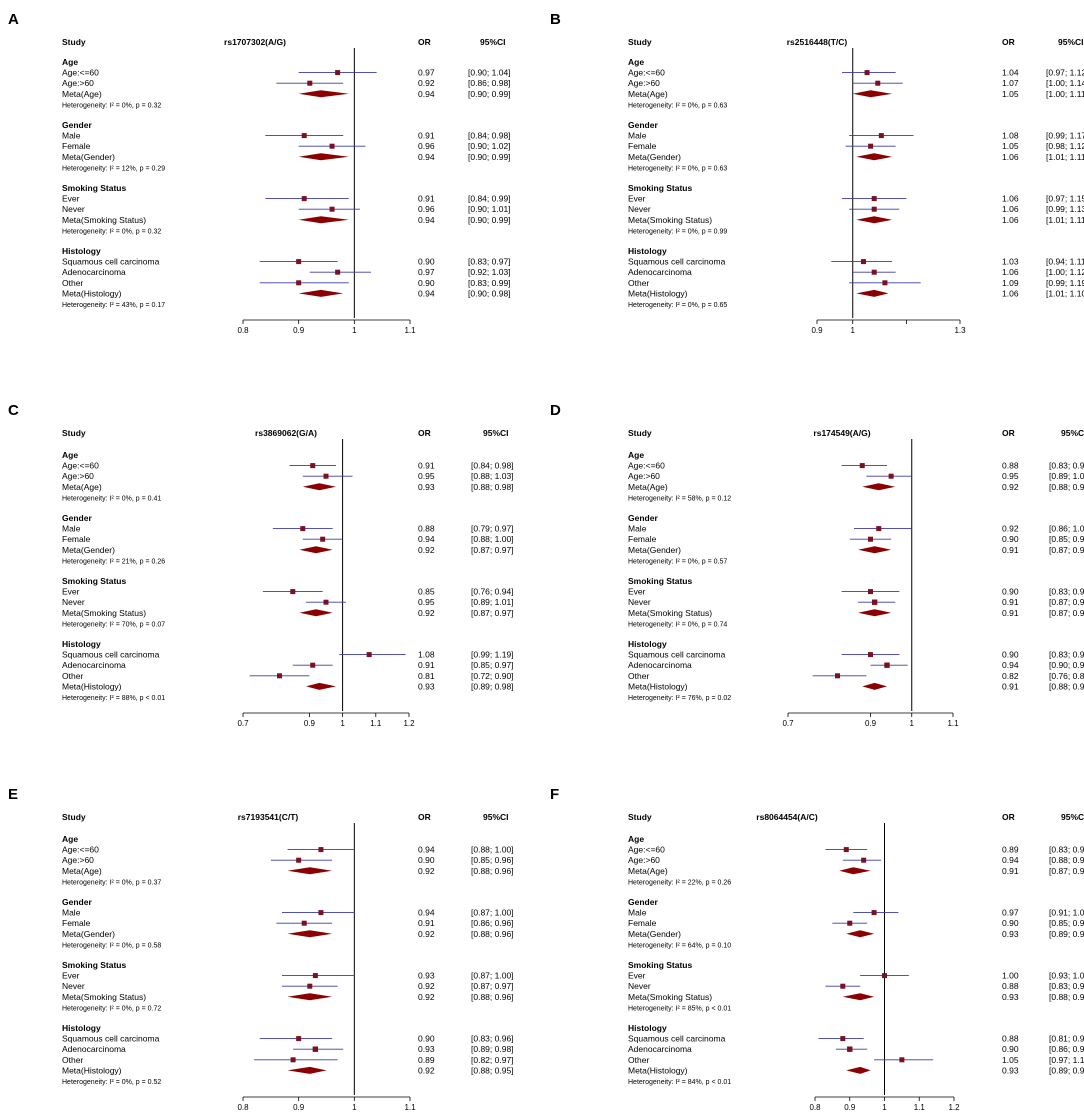 Image resolution: width=1084 pixels, height=1117 pixels. I want to click on heterogeneity-value: I² = 0%, p = 0.37, so click(135, 882).